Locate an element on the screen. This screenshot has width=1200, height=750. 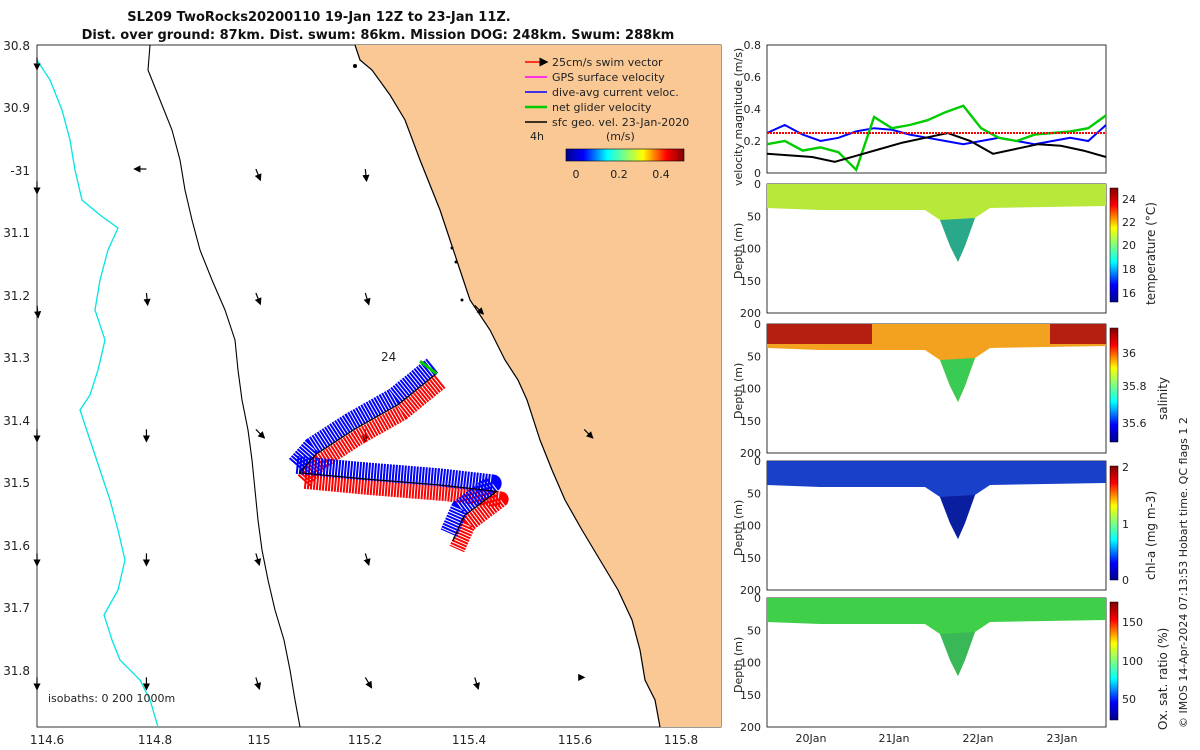
chla-label: chl-a (mg m-3) is located at coordinates (1151, 535).